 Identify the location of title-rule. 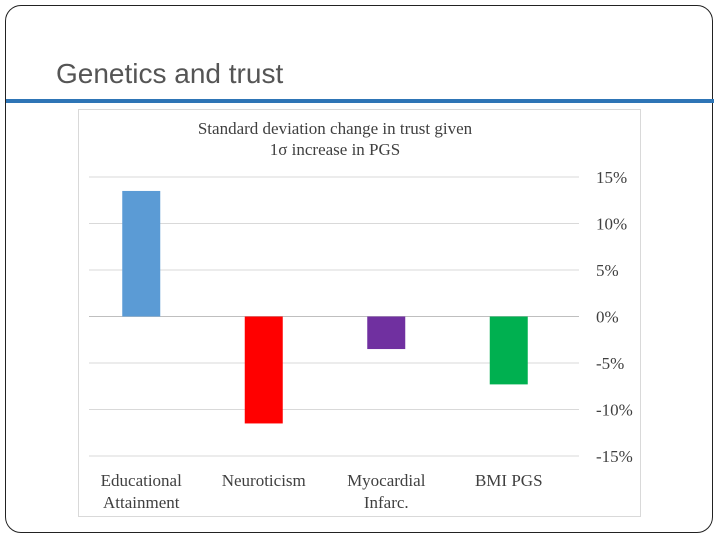
(360, 101).